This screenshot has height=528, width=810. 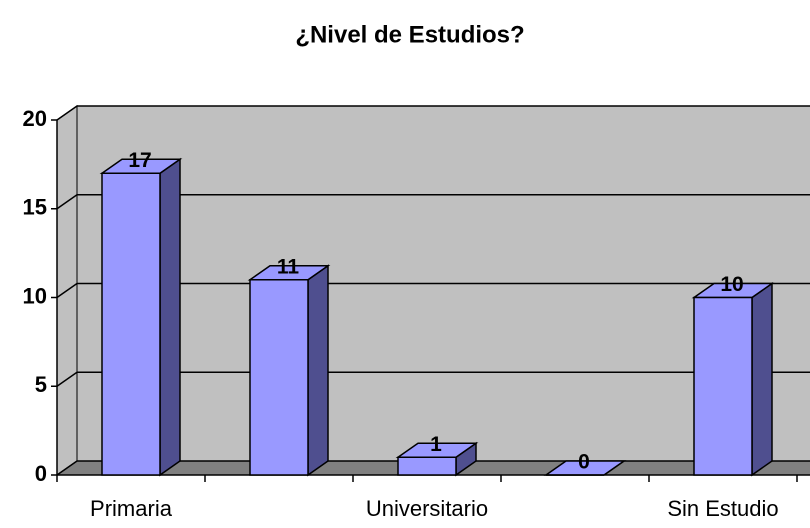 I want to click on data-label: 11, so click(x=288, y=266).